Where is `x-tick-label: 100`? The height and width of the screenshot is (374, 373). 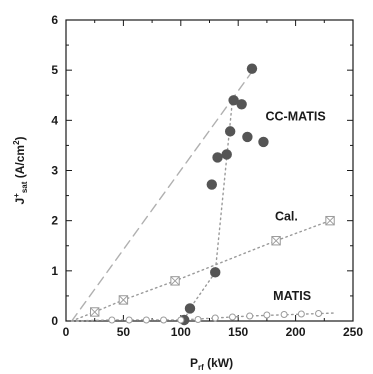 x-tick-label: 100 is located at coordinates (181, 332).